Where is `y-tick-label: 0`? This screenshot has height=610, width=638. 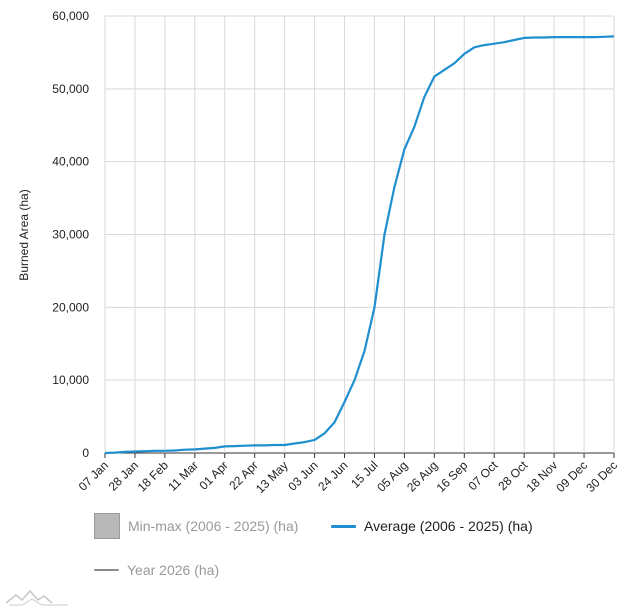 y-tick-label: 0 is located at coordinates (85, 453).